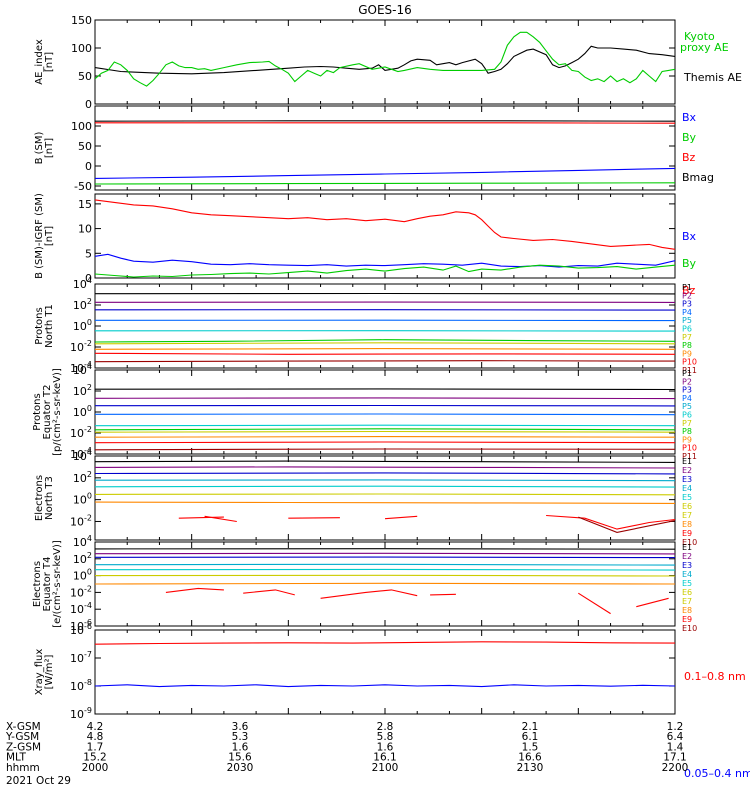 Image resolution: width=750 pixels, height=800 pixels. I want to click on legend-entry: P7, so click(687, 423).